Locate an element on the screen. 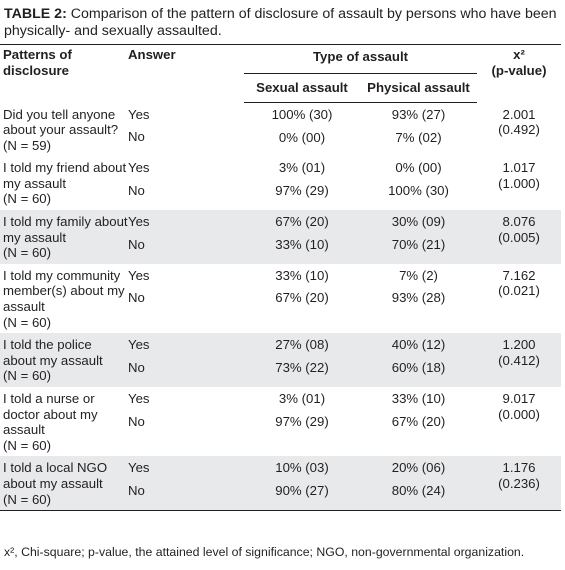 This screenshot has height=570, width=565. physical-assault-cell: 93% (27) 7% (02) is located at coordinates (418, 130).